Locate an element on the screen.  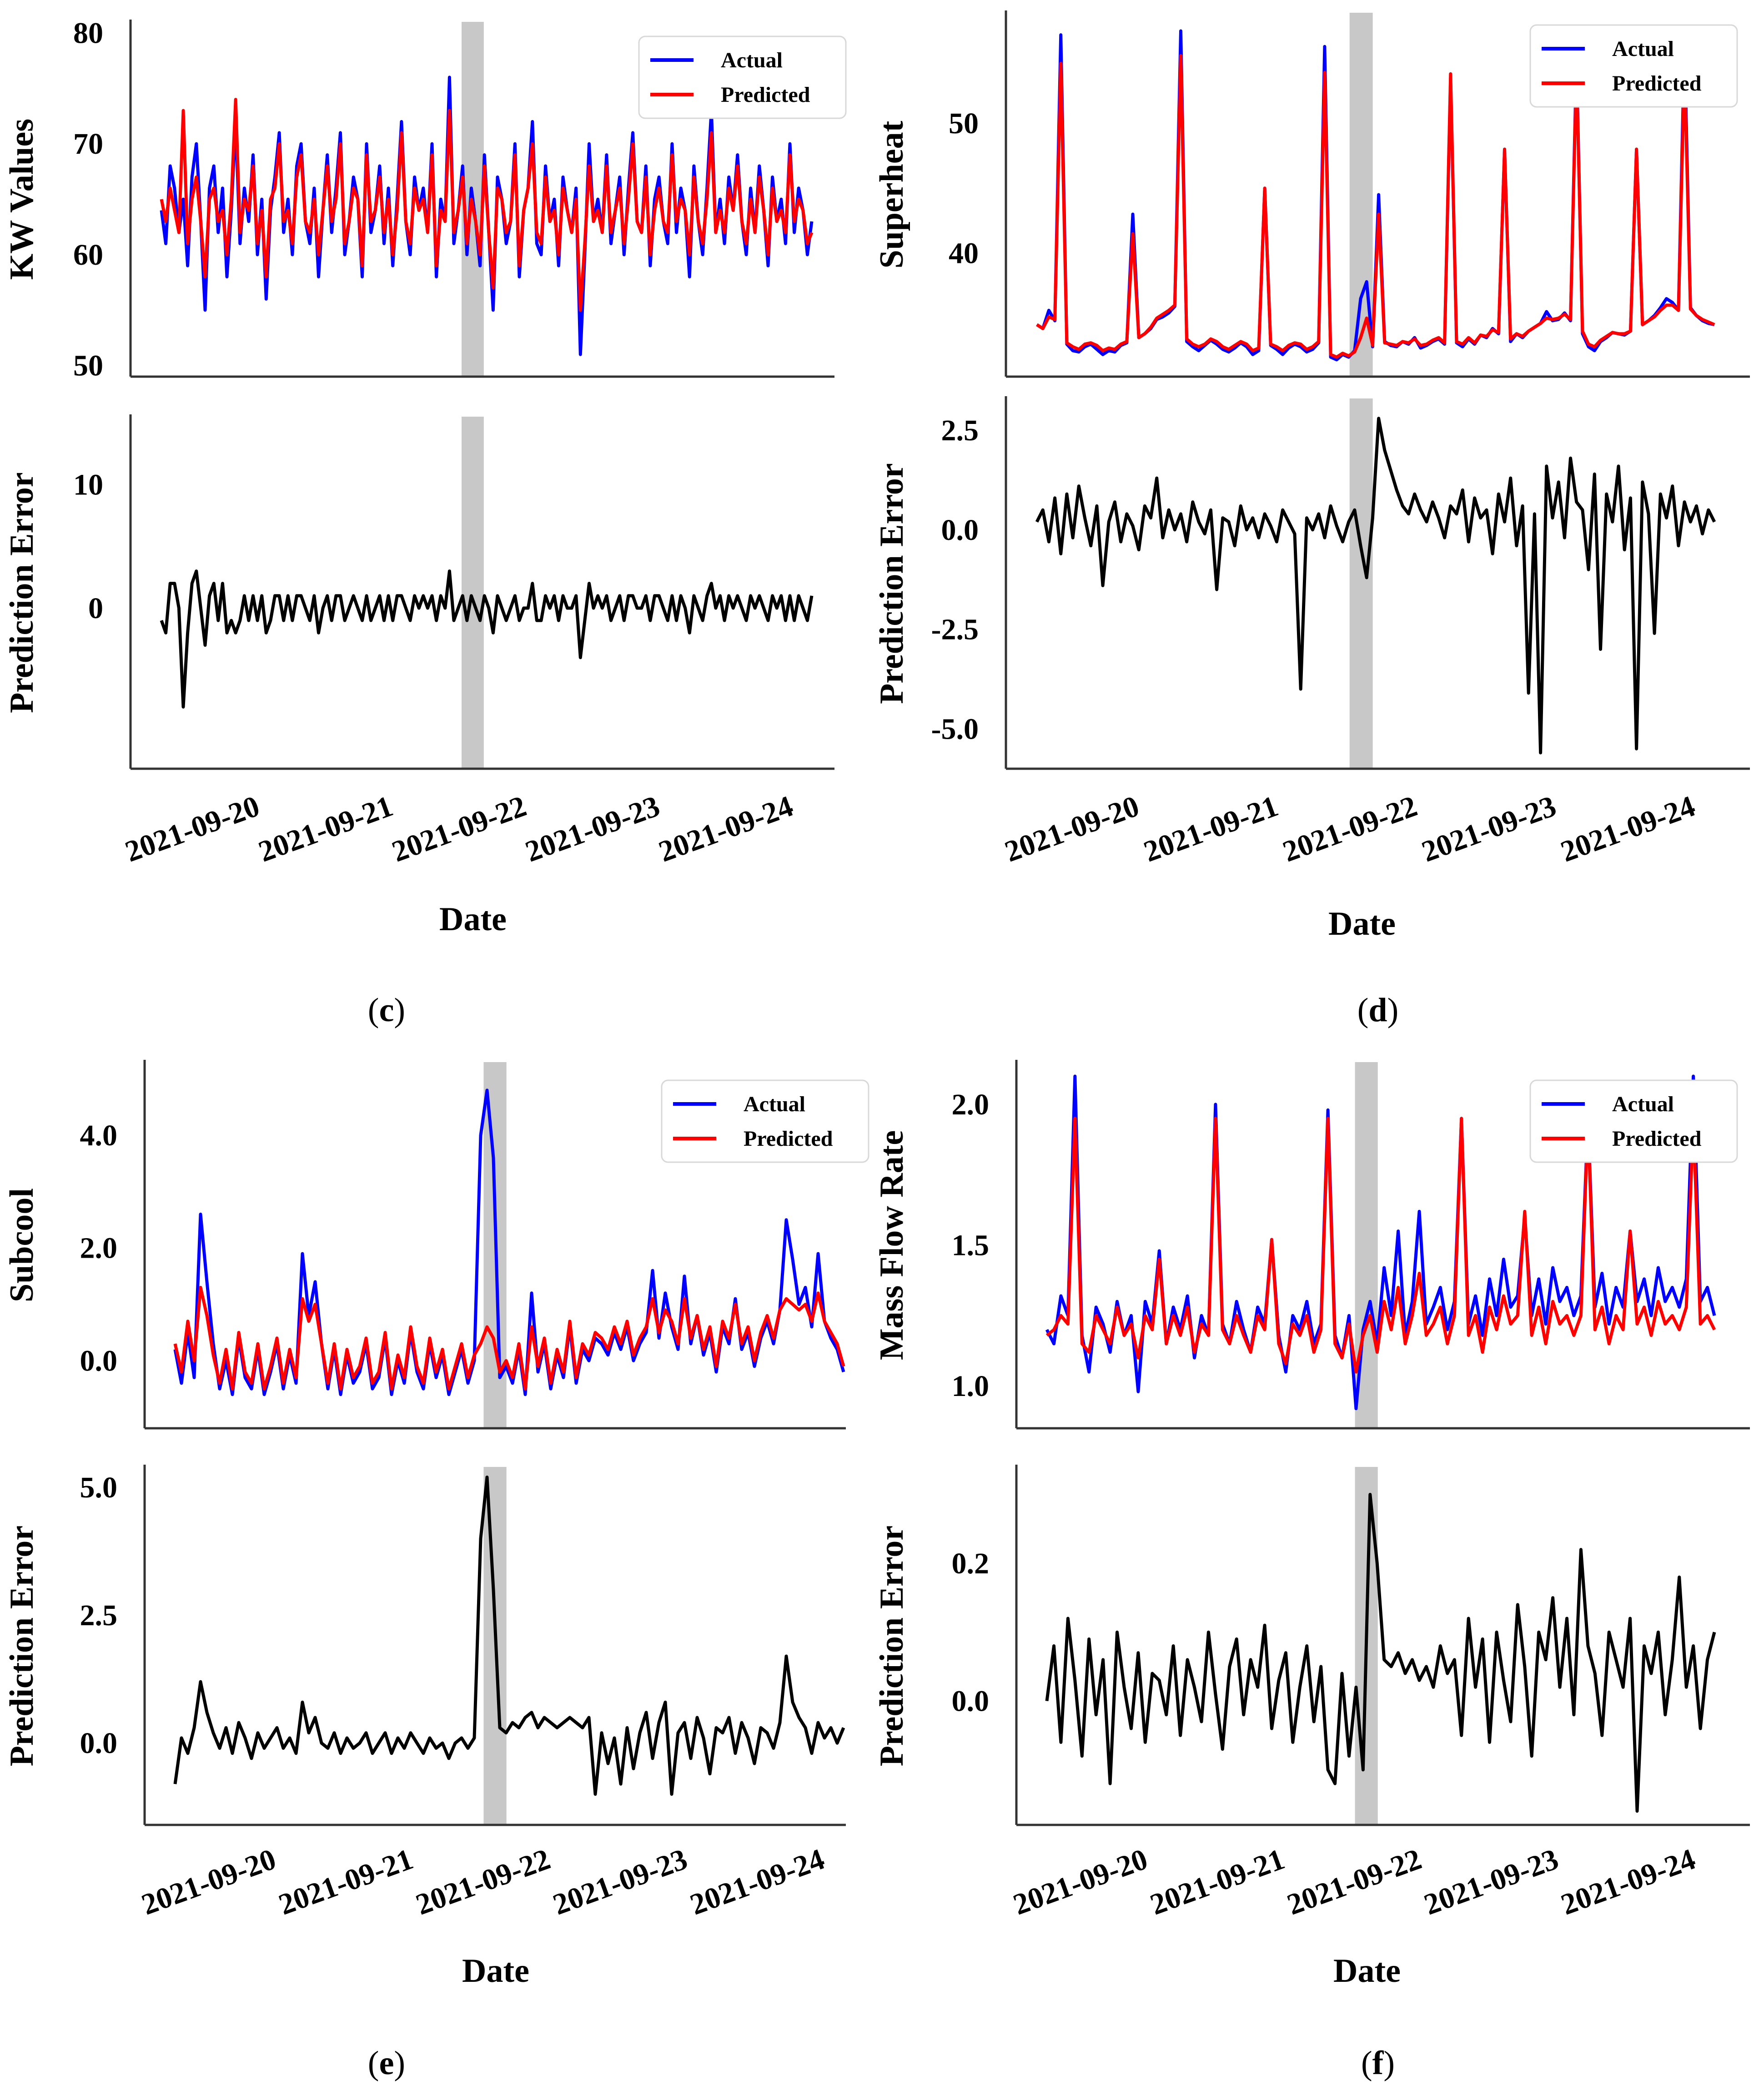
subplot-bottom: 0.0 0.2 Prediction Error is located at coordinates (1311, 1645).